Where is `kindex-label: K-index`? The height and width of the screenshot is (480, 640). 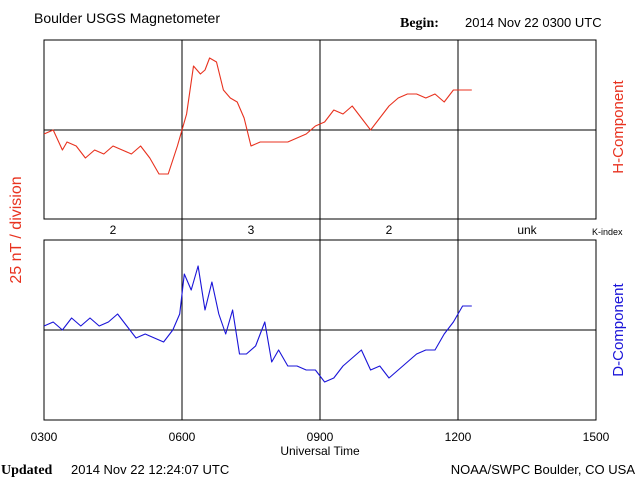
kindex-label: K-index is located at coordinates (607, 232).